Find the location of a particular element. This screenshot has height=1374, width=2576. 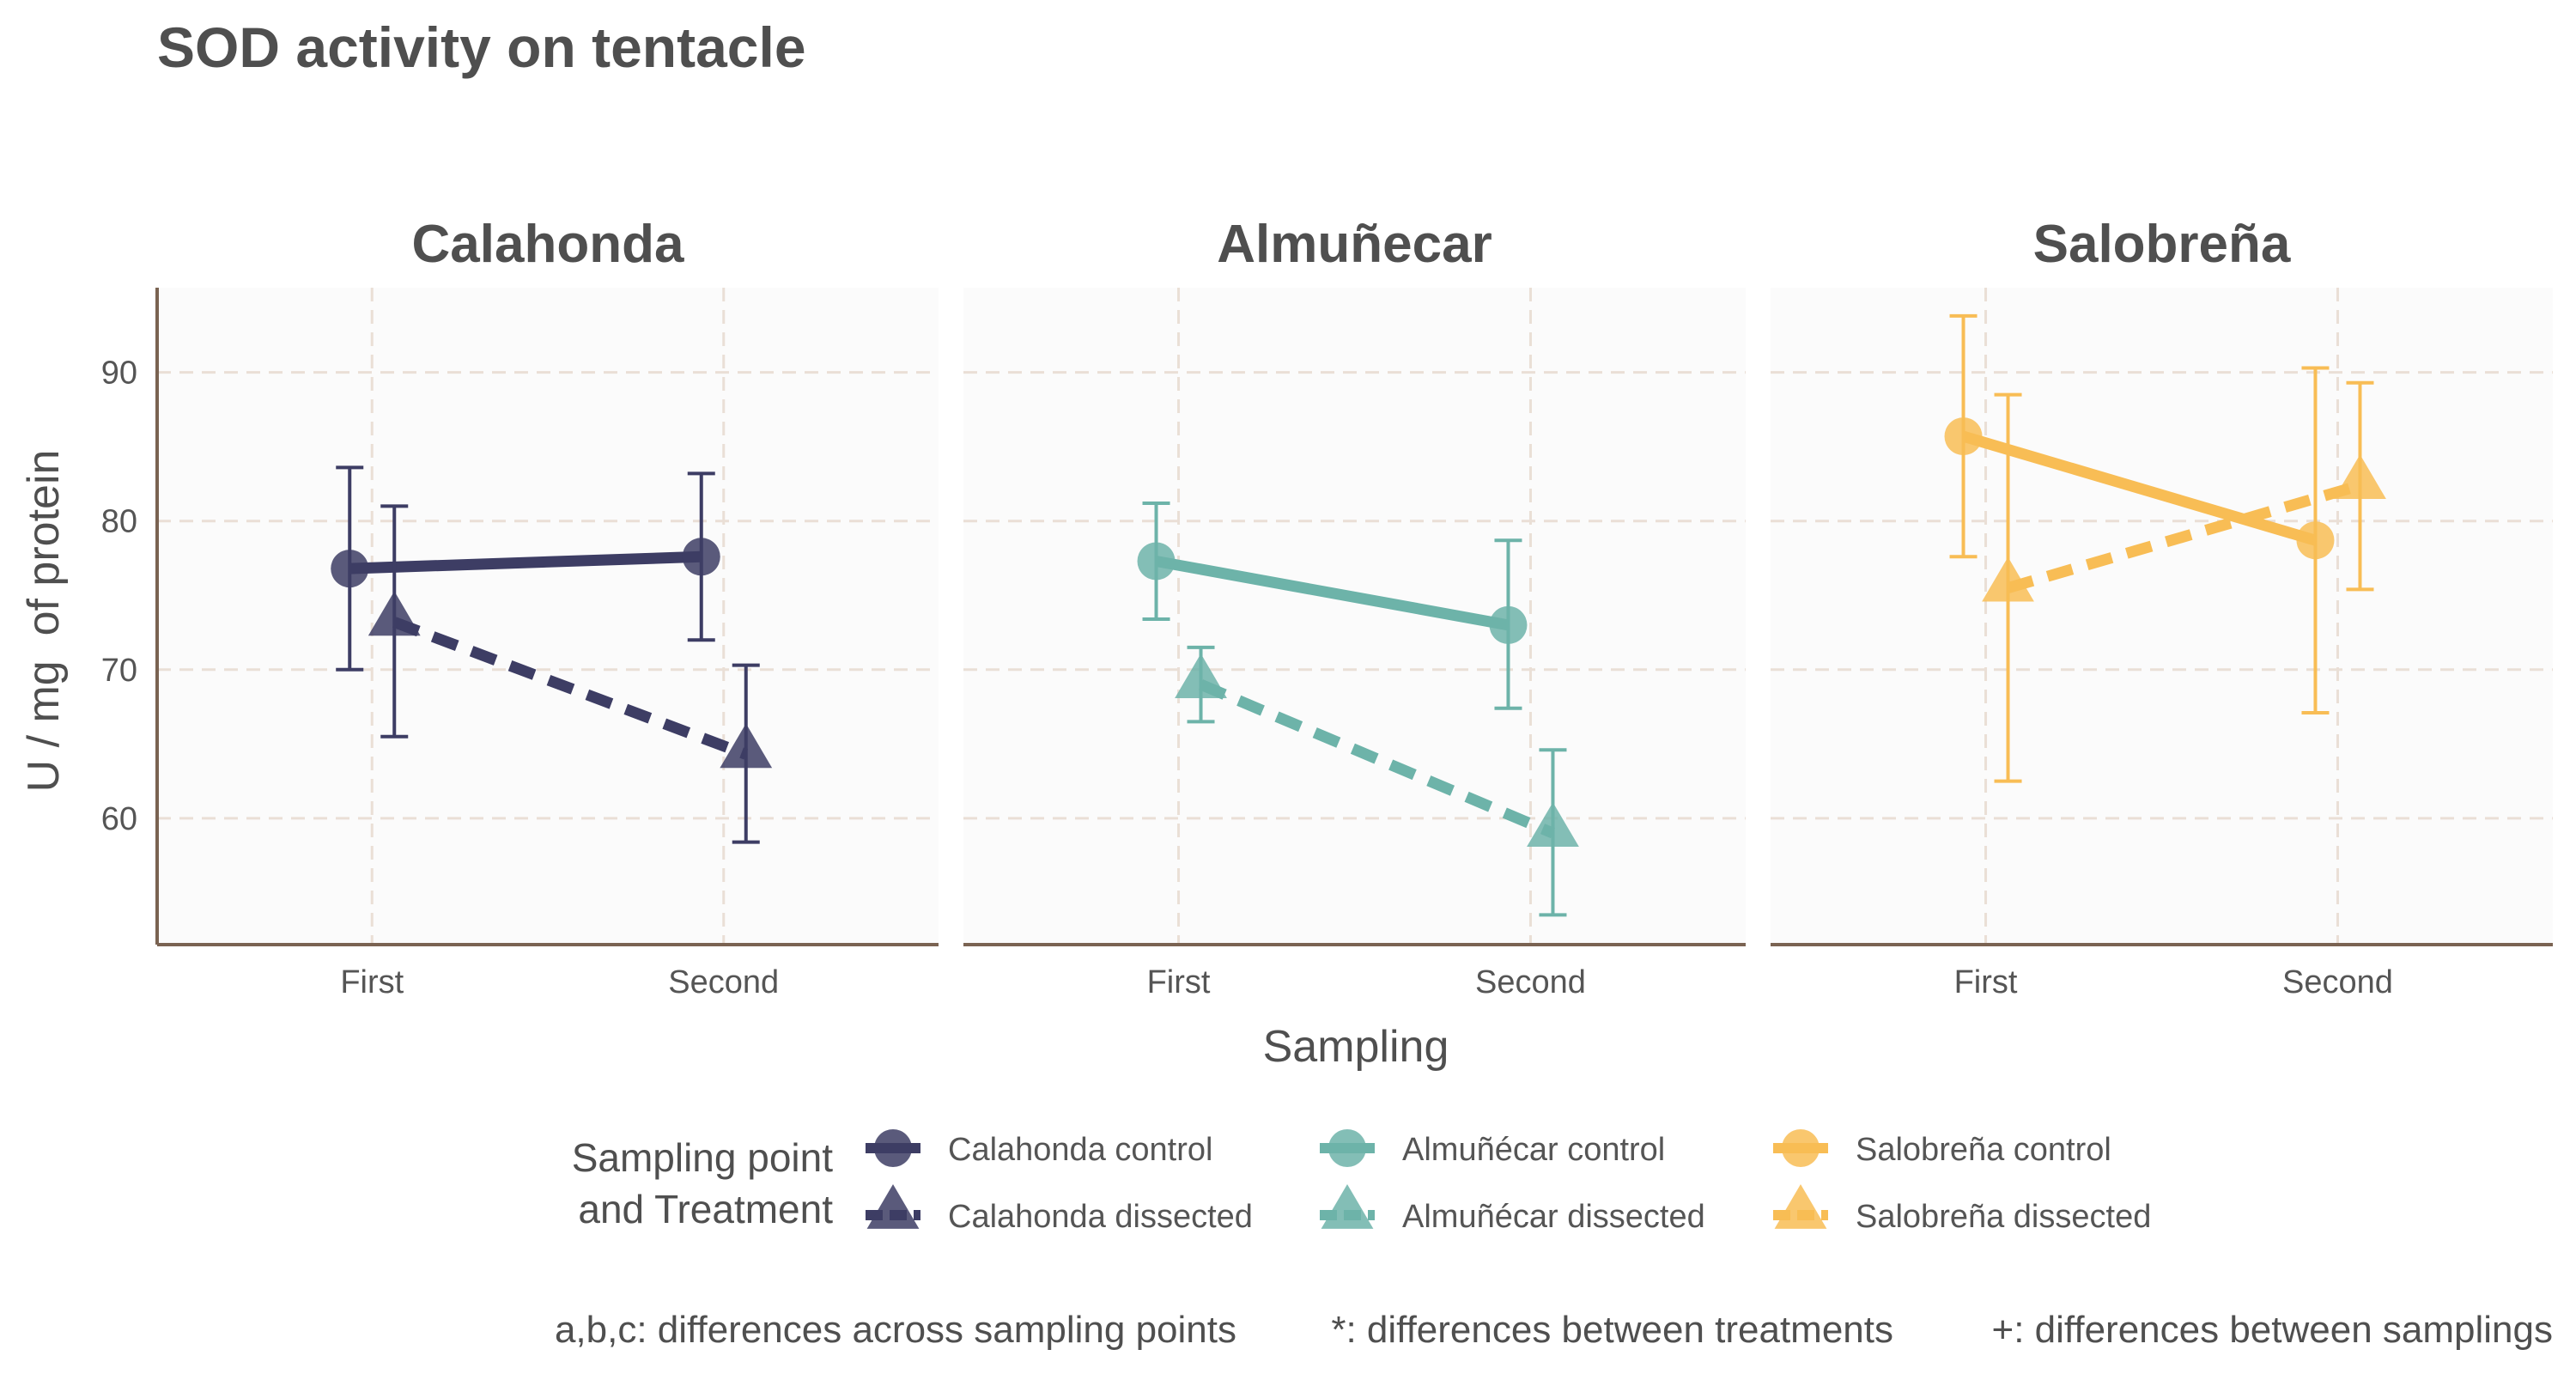

legend-label: Almuñécar dissected is located at coordinates (1554, 1217).